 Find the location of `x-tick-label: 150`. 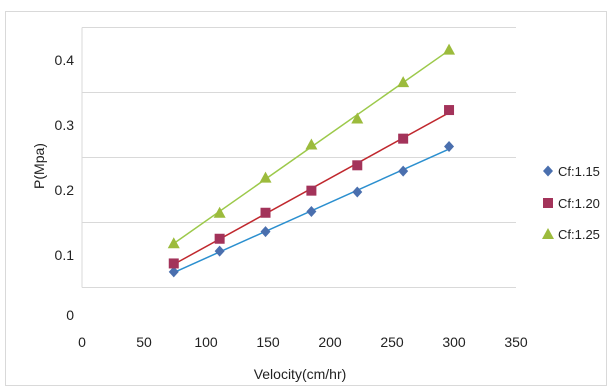

x-tick-label: 150 is located at coordinates (268, 342).